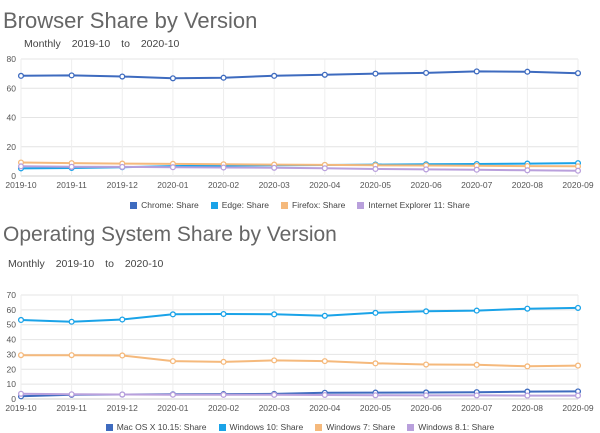 The width and height of the screenshot is (600, 433). Describe the element at coordinates (170, 234) in the screenshot. I see `chart-title: Operating System Share by Version` at that location.